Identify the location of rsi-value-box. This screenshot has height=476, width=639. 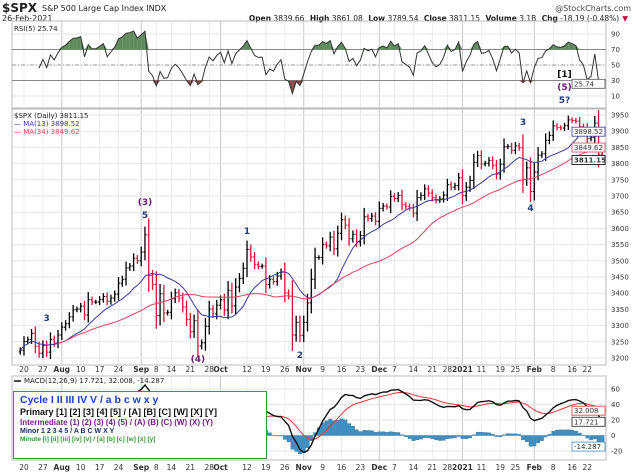
(588, 83).